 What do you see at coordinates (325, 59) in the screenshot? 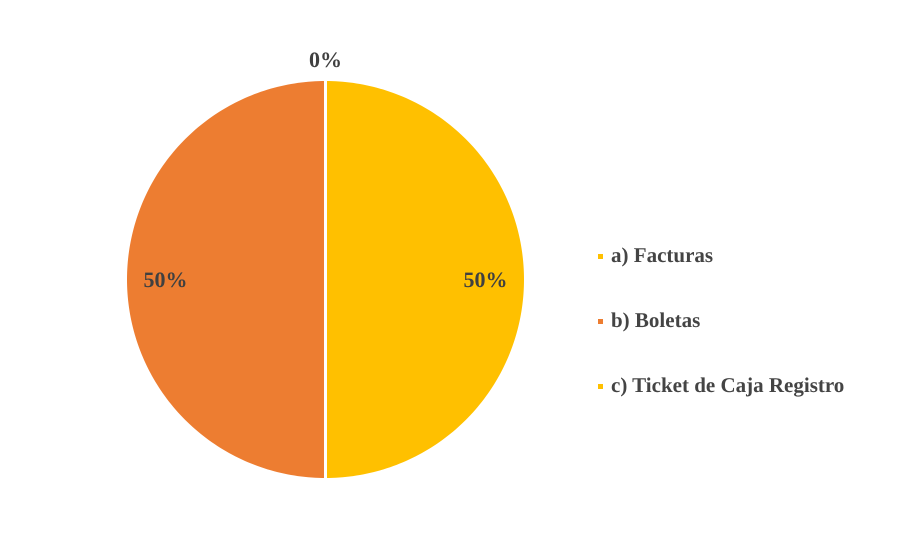
I see `text: 0%` at bounding box center [325, 59].